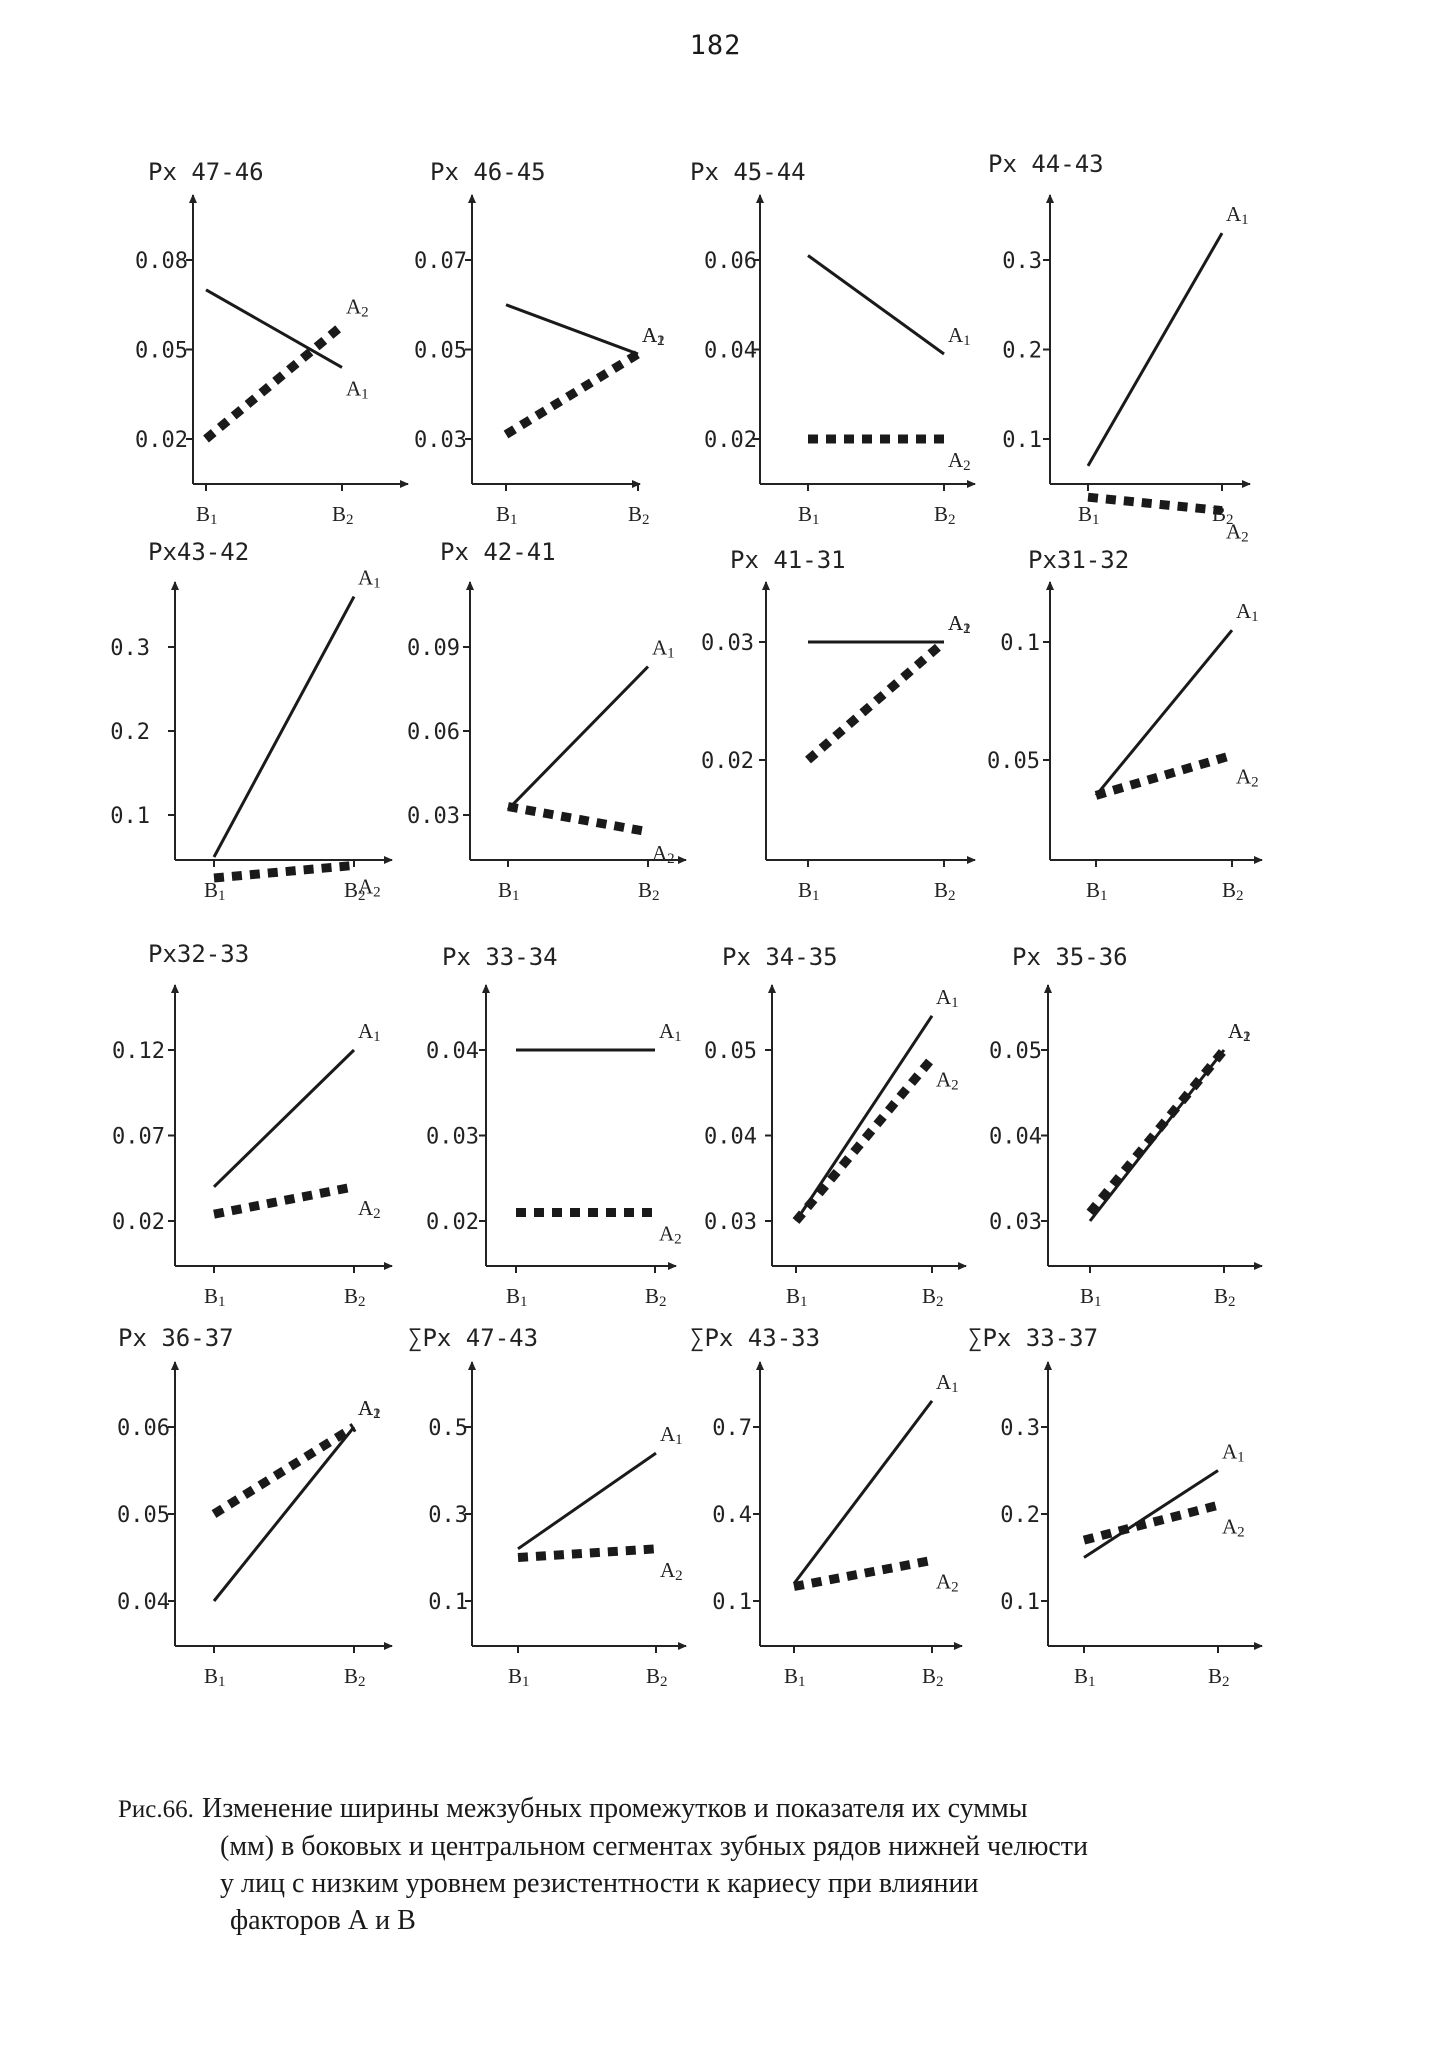 This screenshot has width=1431, height=2050. What do you see at coordinates (1033, 1338) in the screenshot?
I see `chart-title: ∑Px 33-37` at bounding box center [1033, 1338].